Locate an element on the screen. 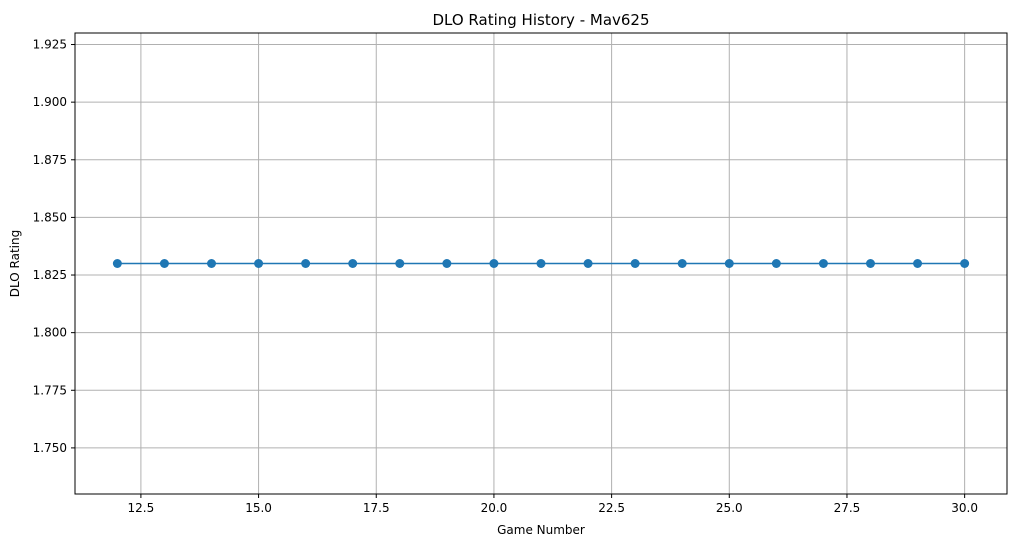 This screenshot has height=547, width=1018. x-tick-label: 25.0 is located at coordinates (729, 508).